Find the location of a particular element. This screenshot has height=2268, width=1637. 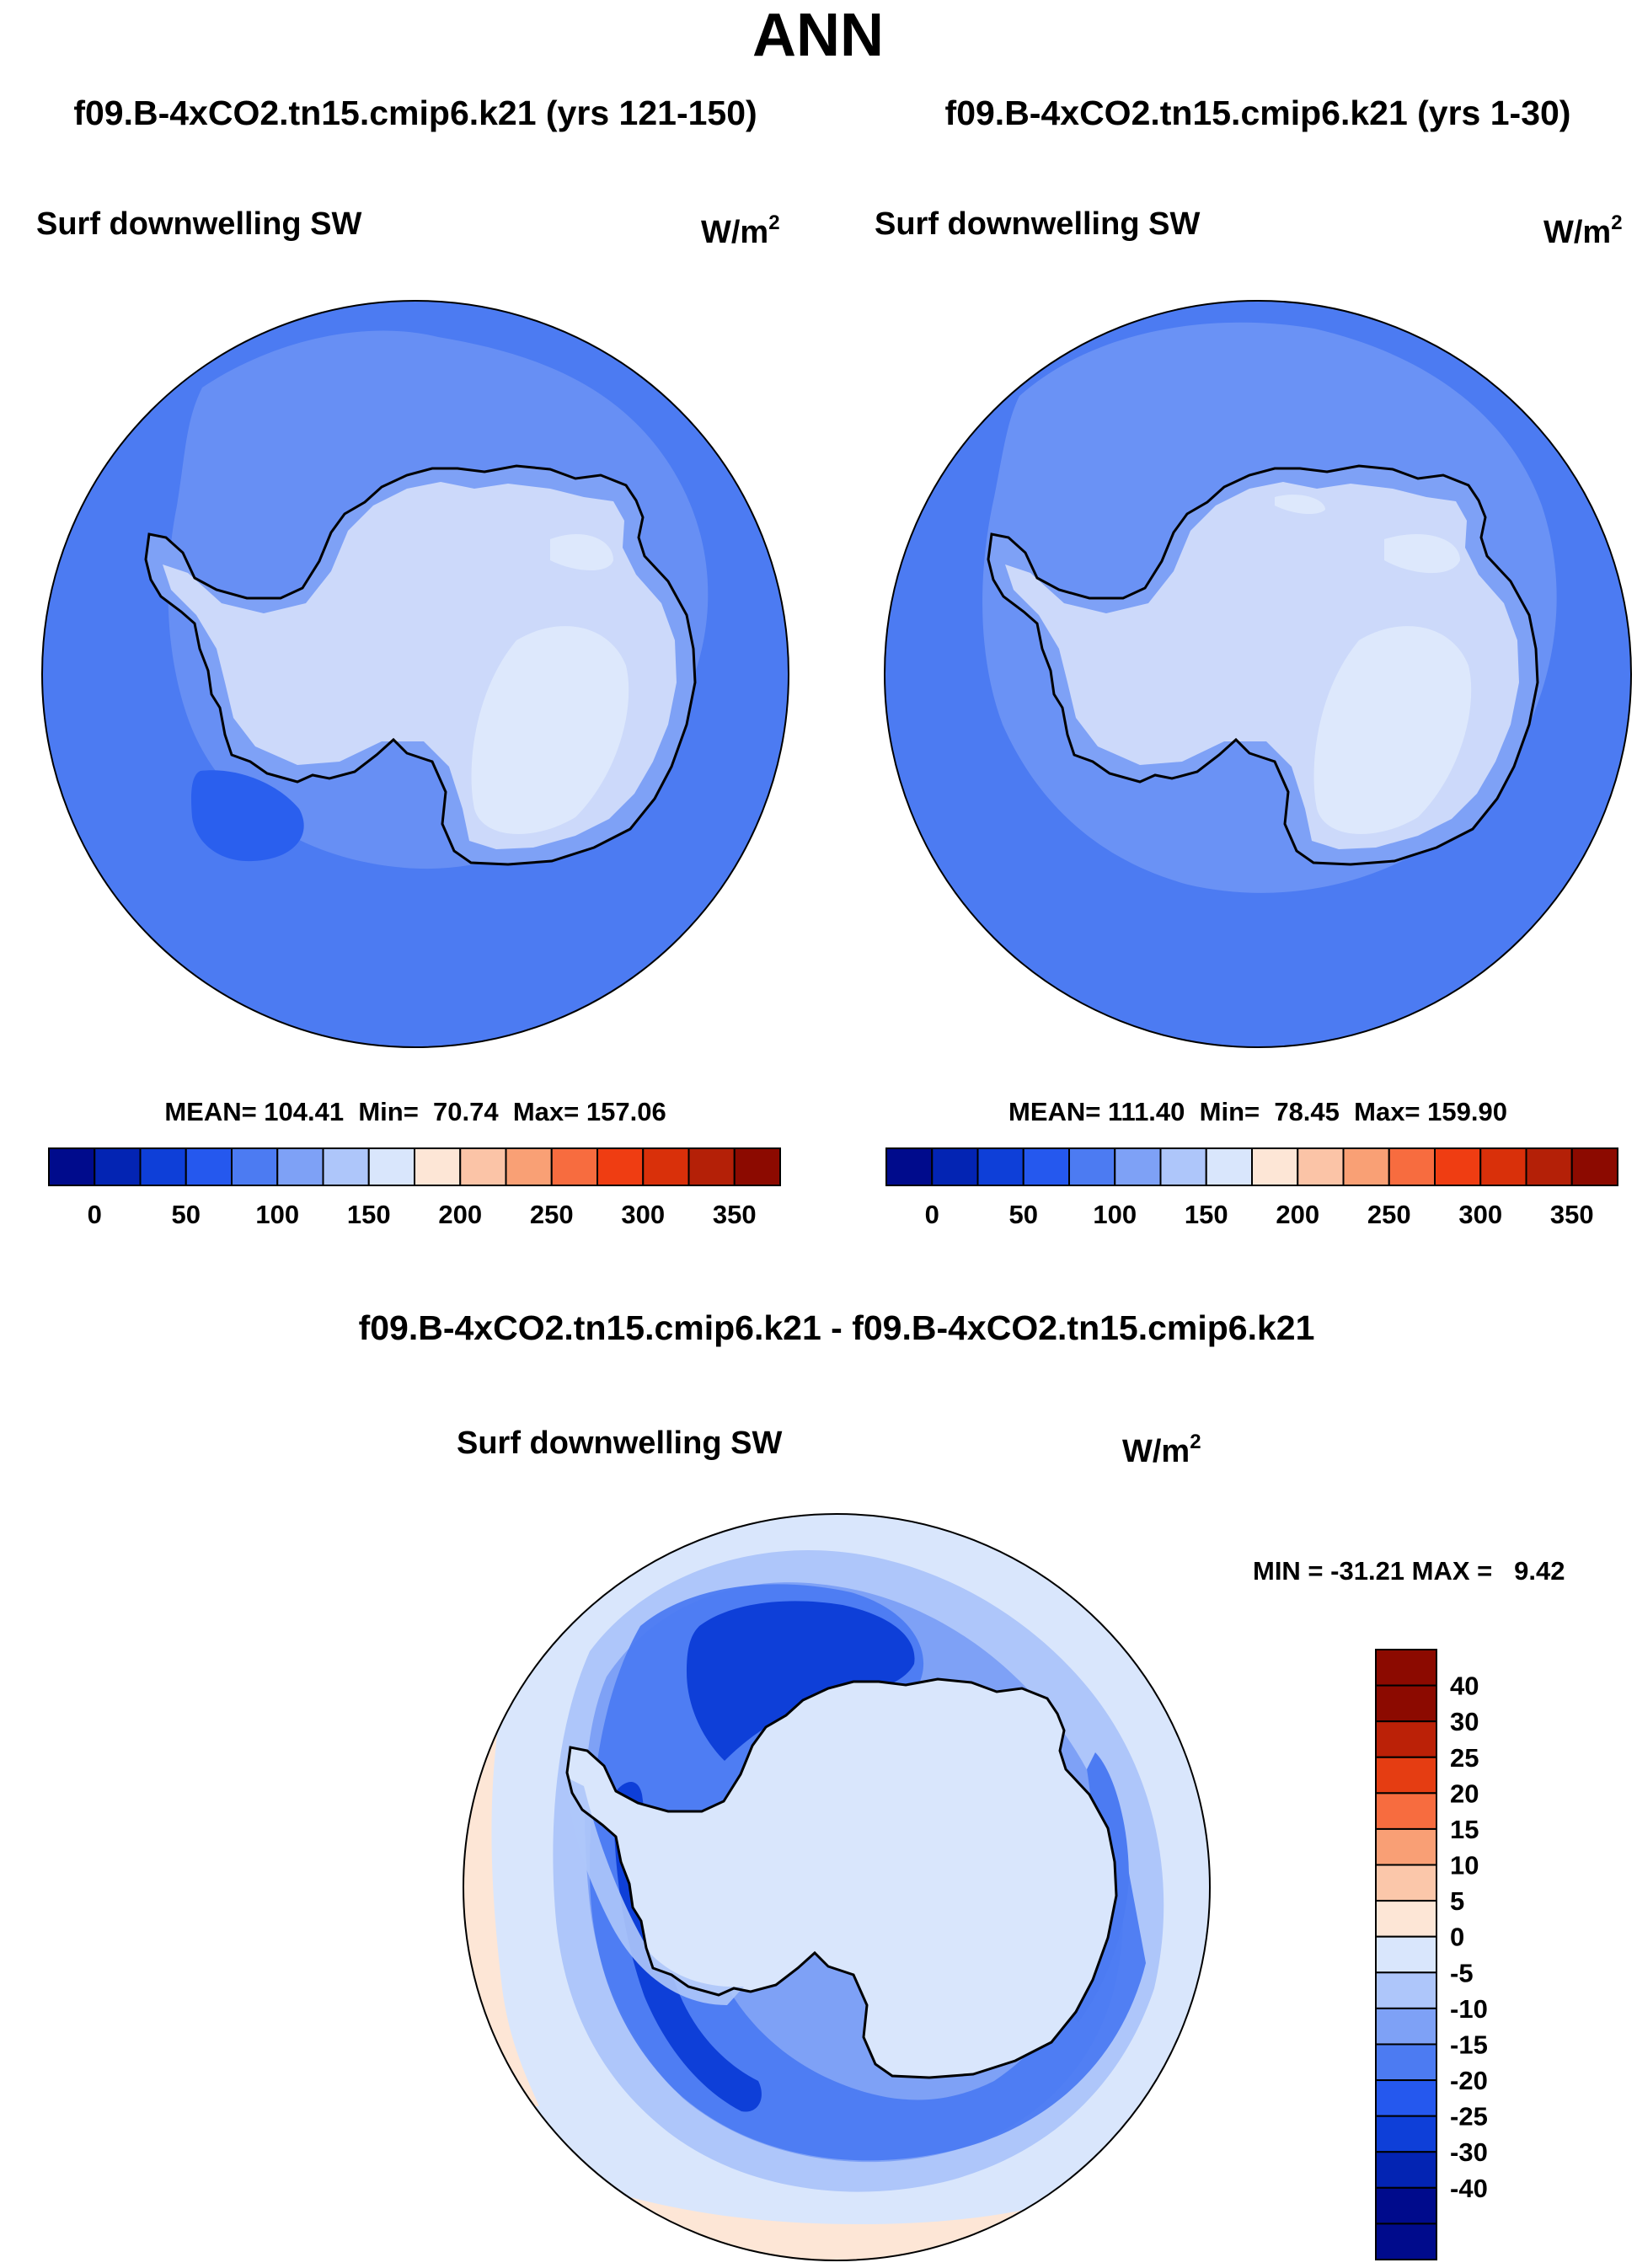

colorbar-tick-label: 300 is located at coordinates (1480, 1214).